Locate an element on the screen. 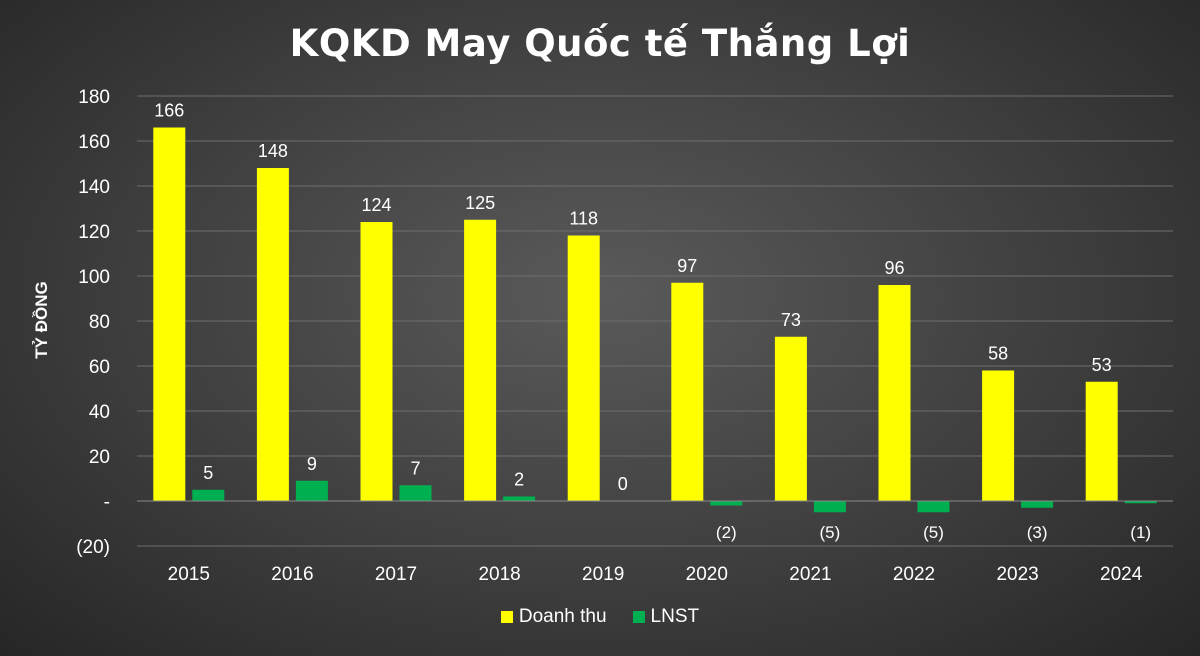 This screenshot has width=1200, height=656. legend-swatch-lnst is located at coordinates (638, 617).